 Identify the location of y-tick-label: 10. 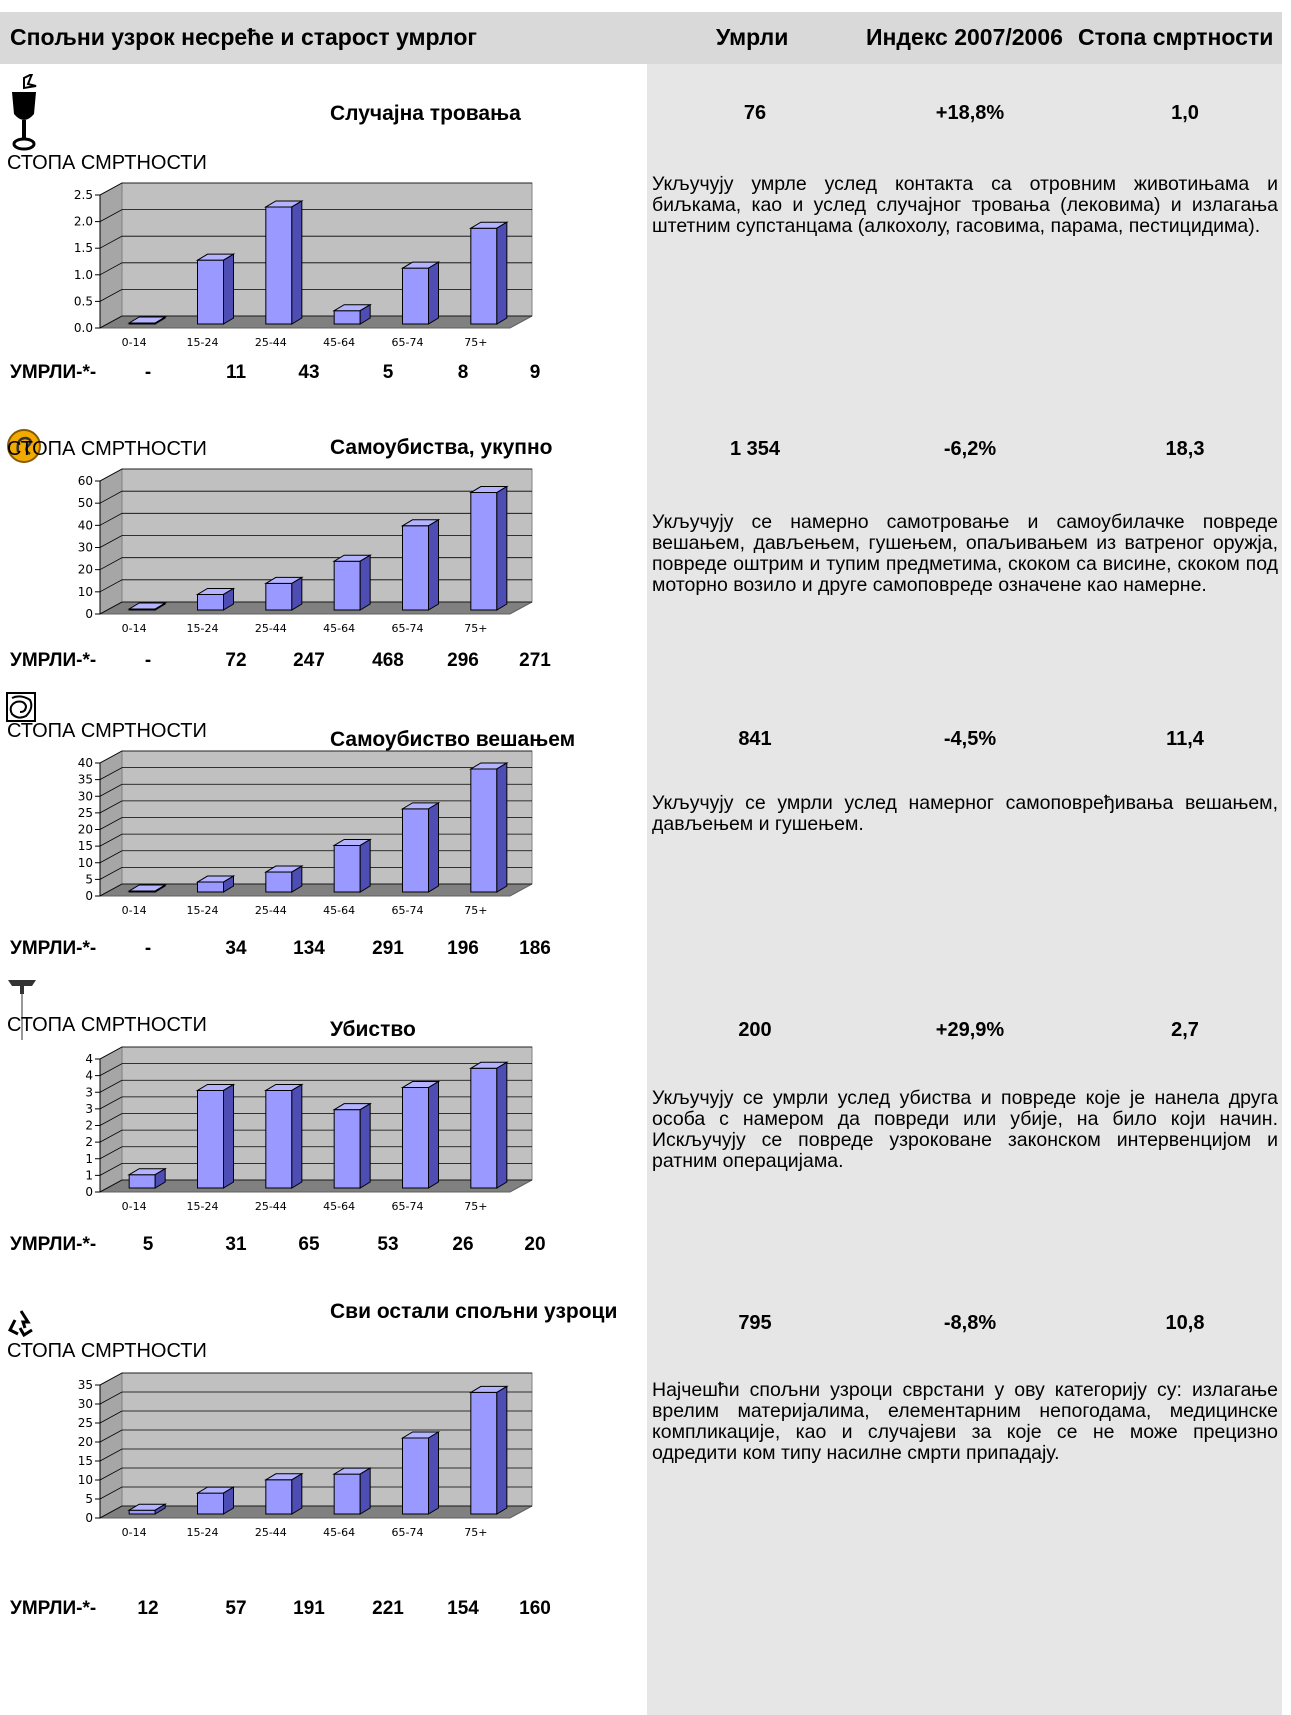
(85, 863).